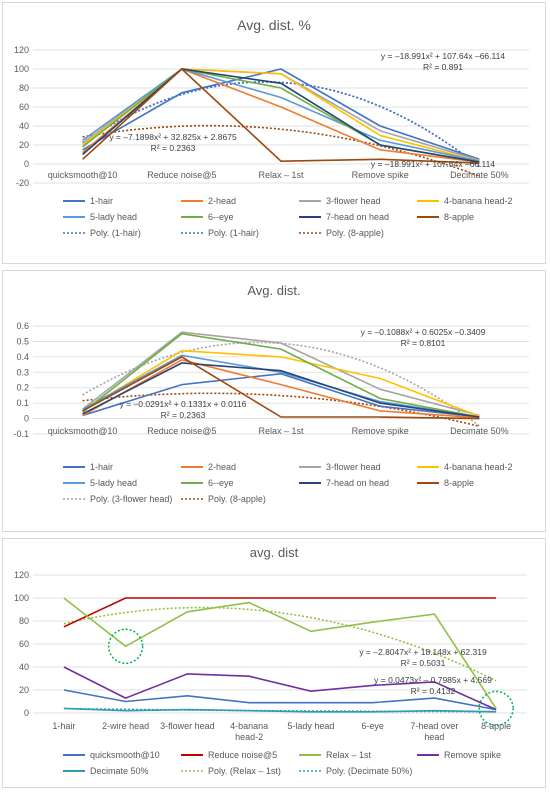 The height and width of the screenshot is (792, 550). I want to click on chart-title: Avg. dist. %, so click(274, 25).